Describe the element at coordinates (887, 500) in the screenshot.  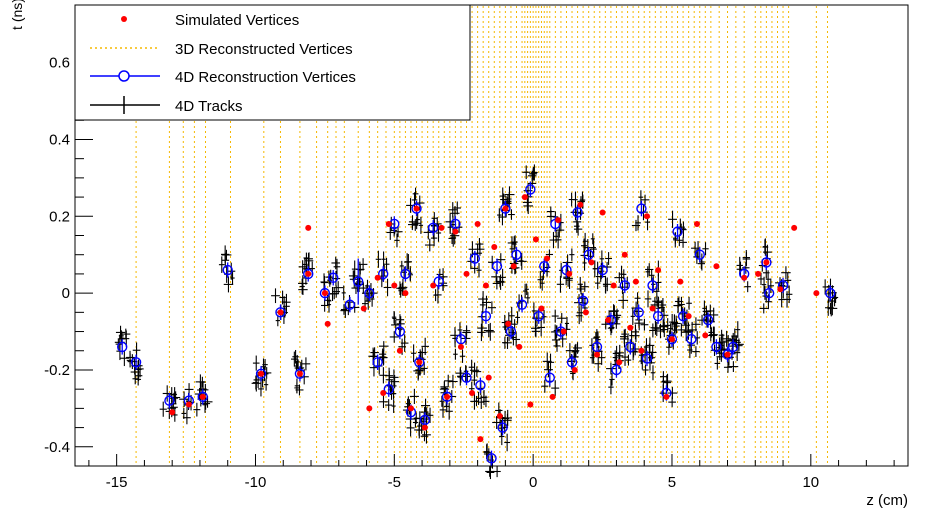
I see `x-axis-label: z (cm)` at that location.